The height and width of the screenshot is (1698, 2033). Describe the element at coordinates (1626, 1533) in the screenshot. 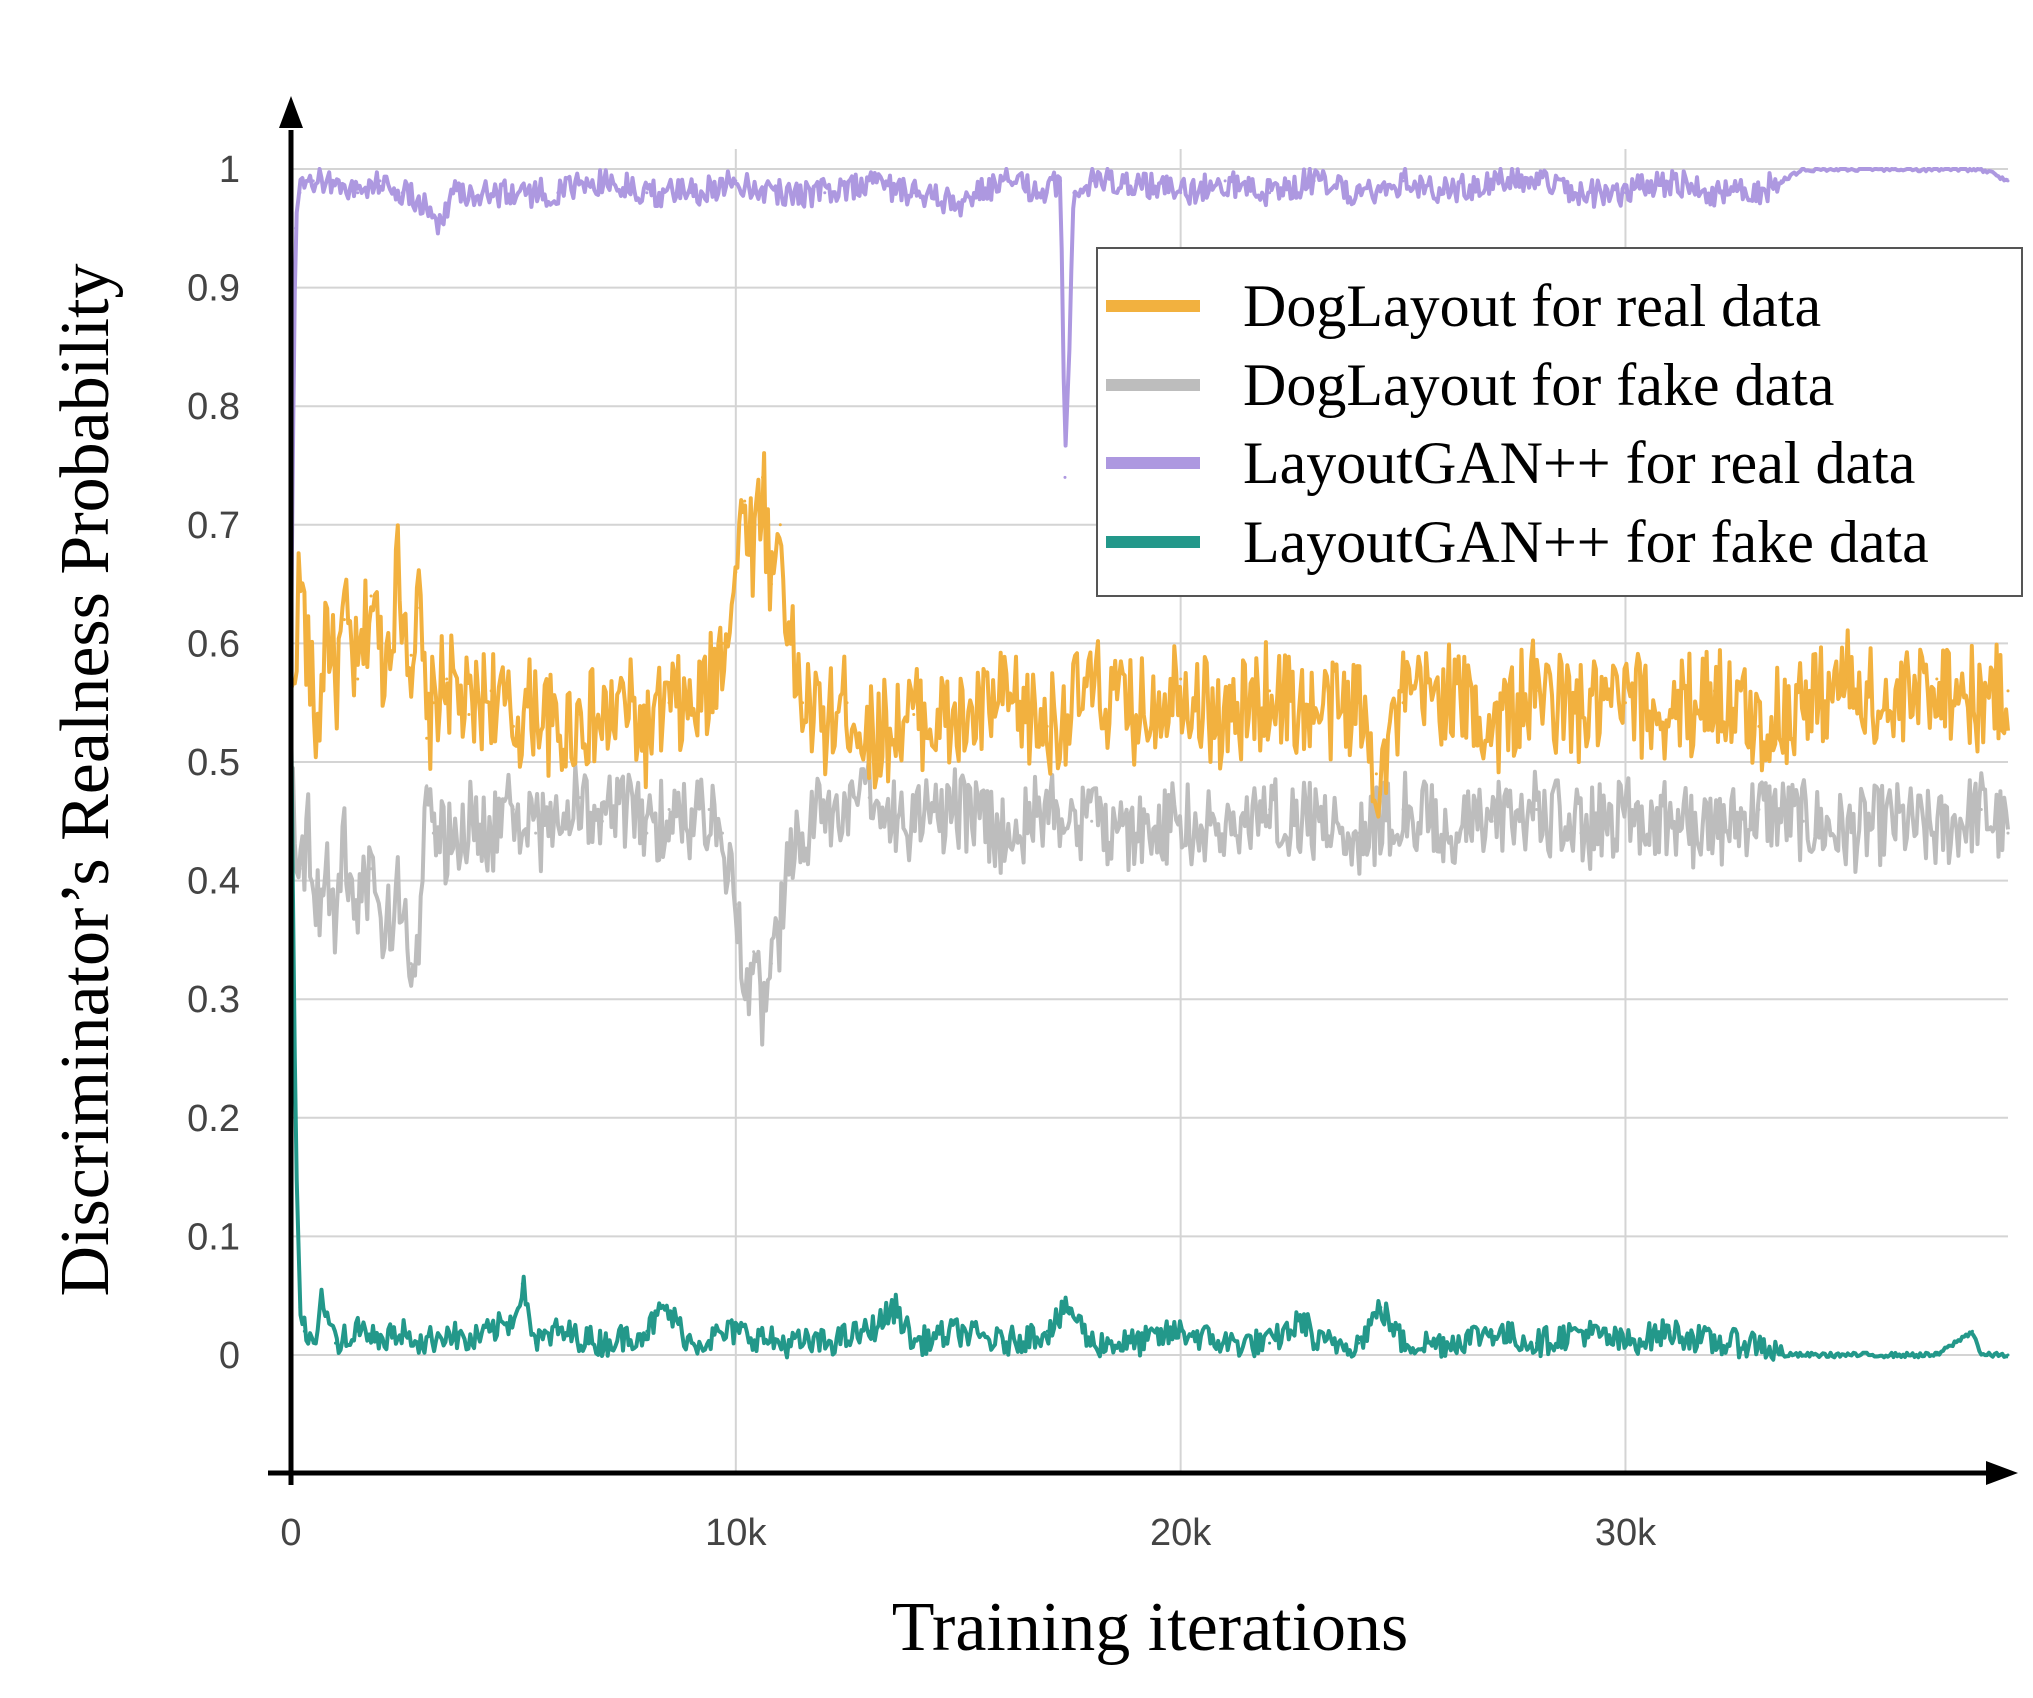

I see `x-tick-label: 30k` at that location.